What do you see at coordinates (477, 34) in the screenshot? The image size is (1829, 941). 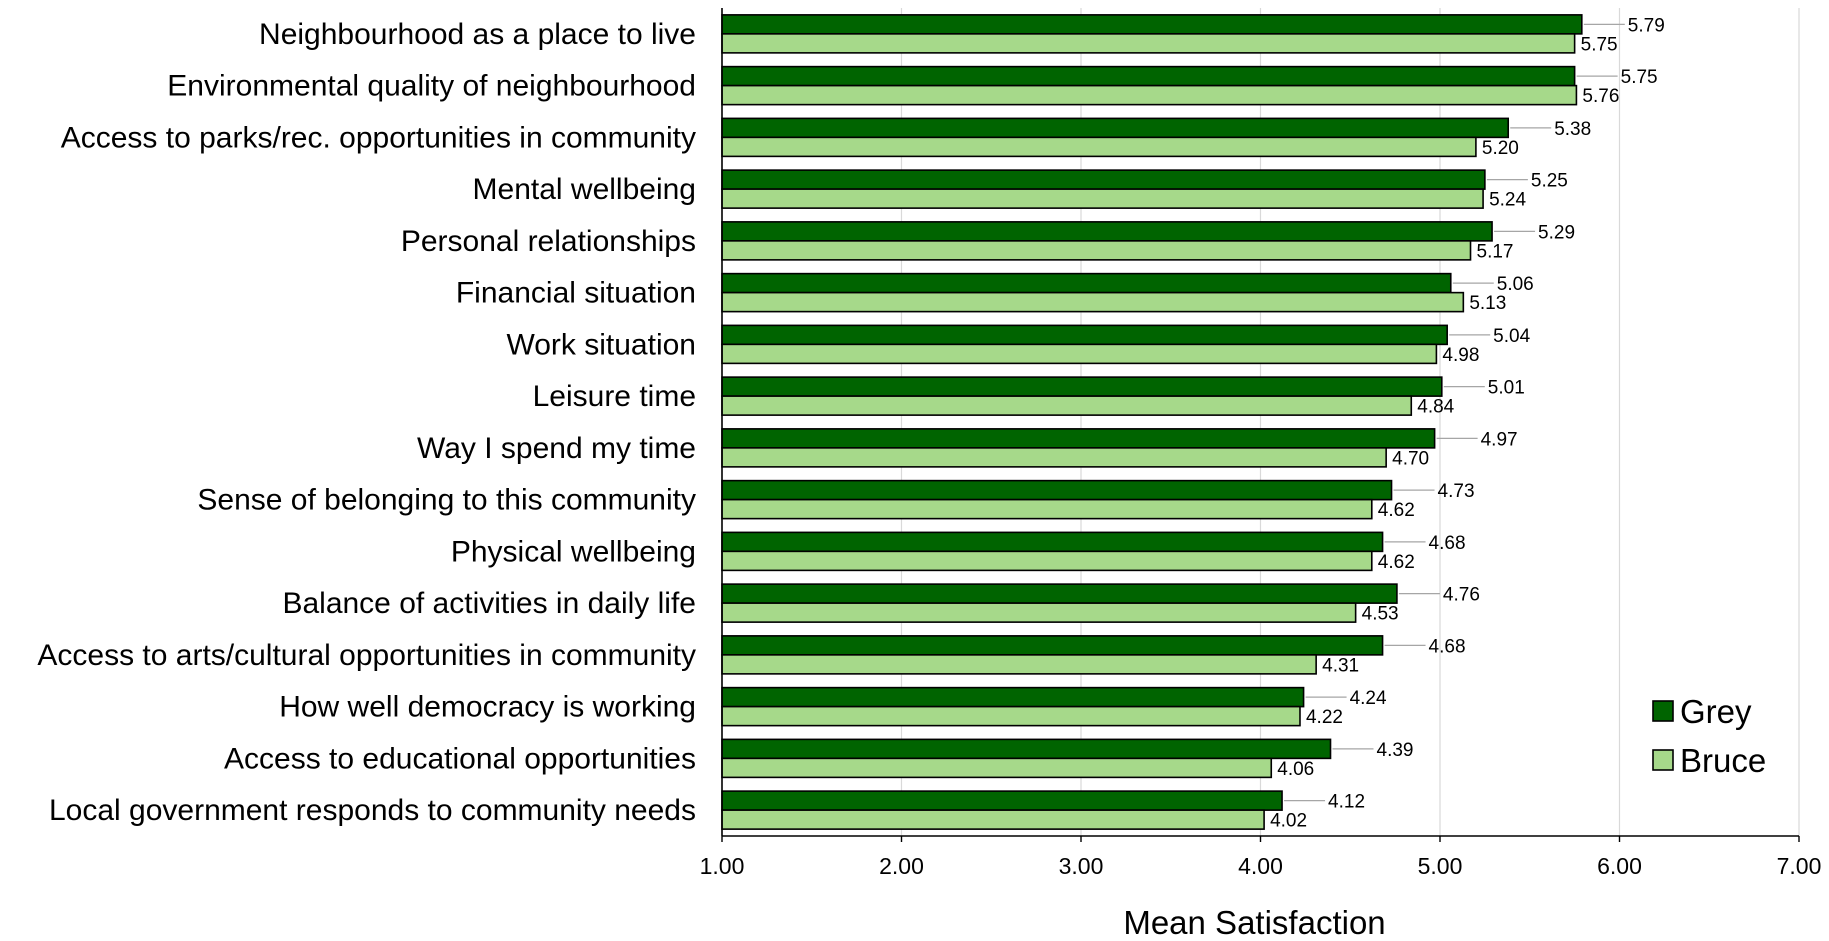 I see `category-label: Neighbourhood as a place to live` at bounding box center [477, 34].